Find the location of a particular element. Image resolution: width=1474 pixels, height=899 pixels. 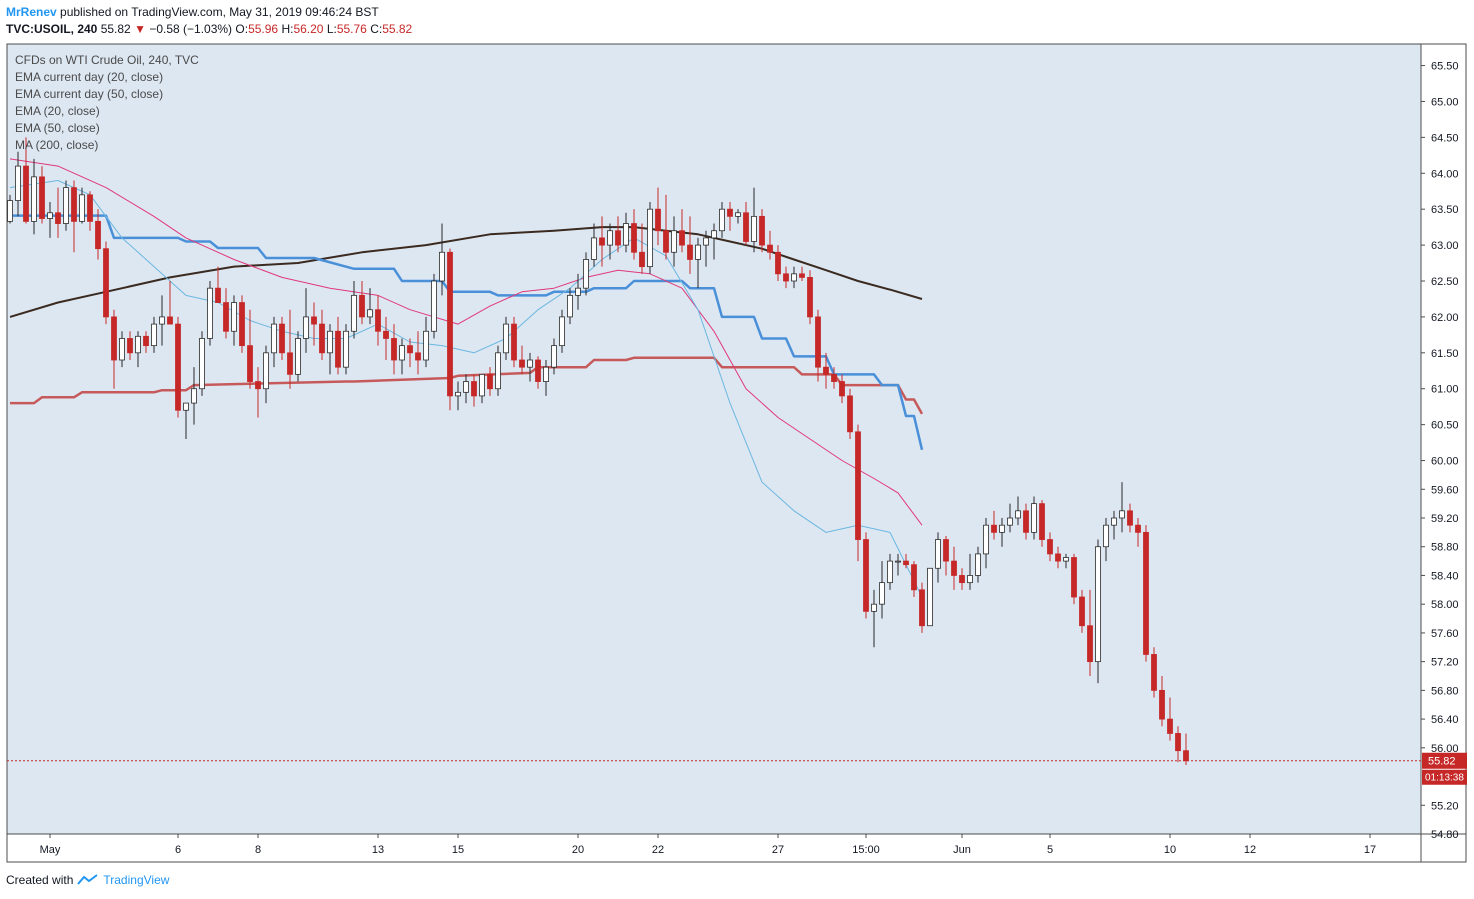

tradingview-link: TradingView is located at coordinates (136, 880).